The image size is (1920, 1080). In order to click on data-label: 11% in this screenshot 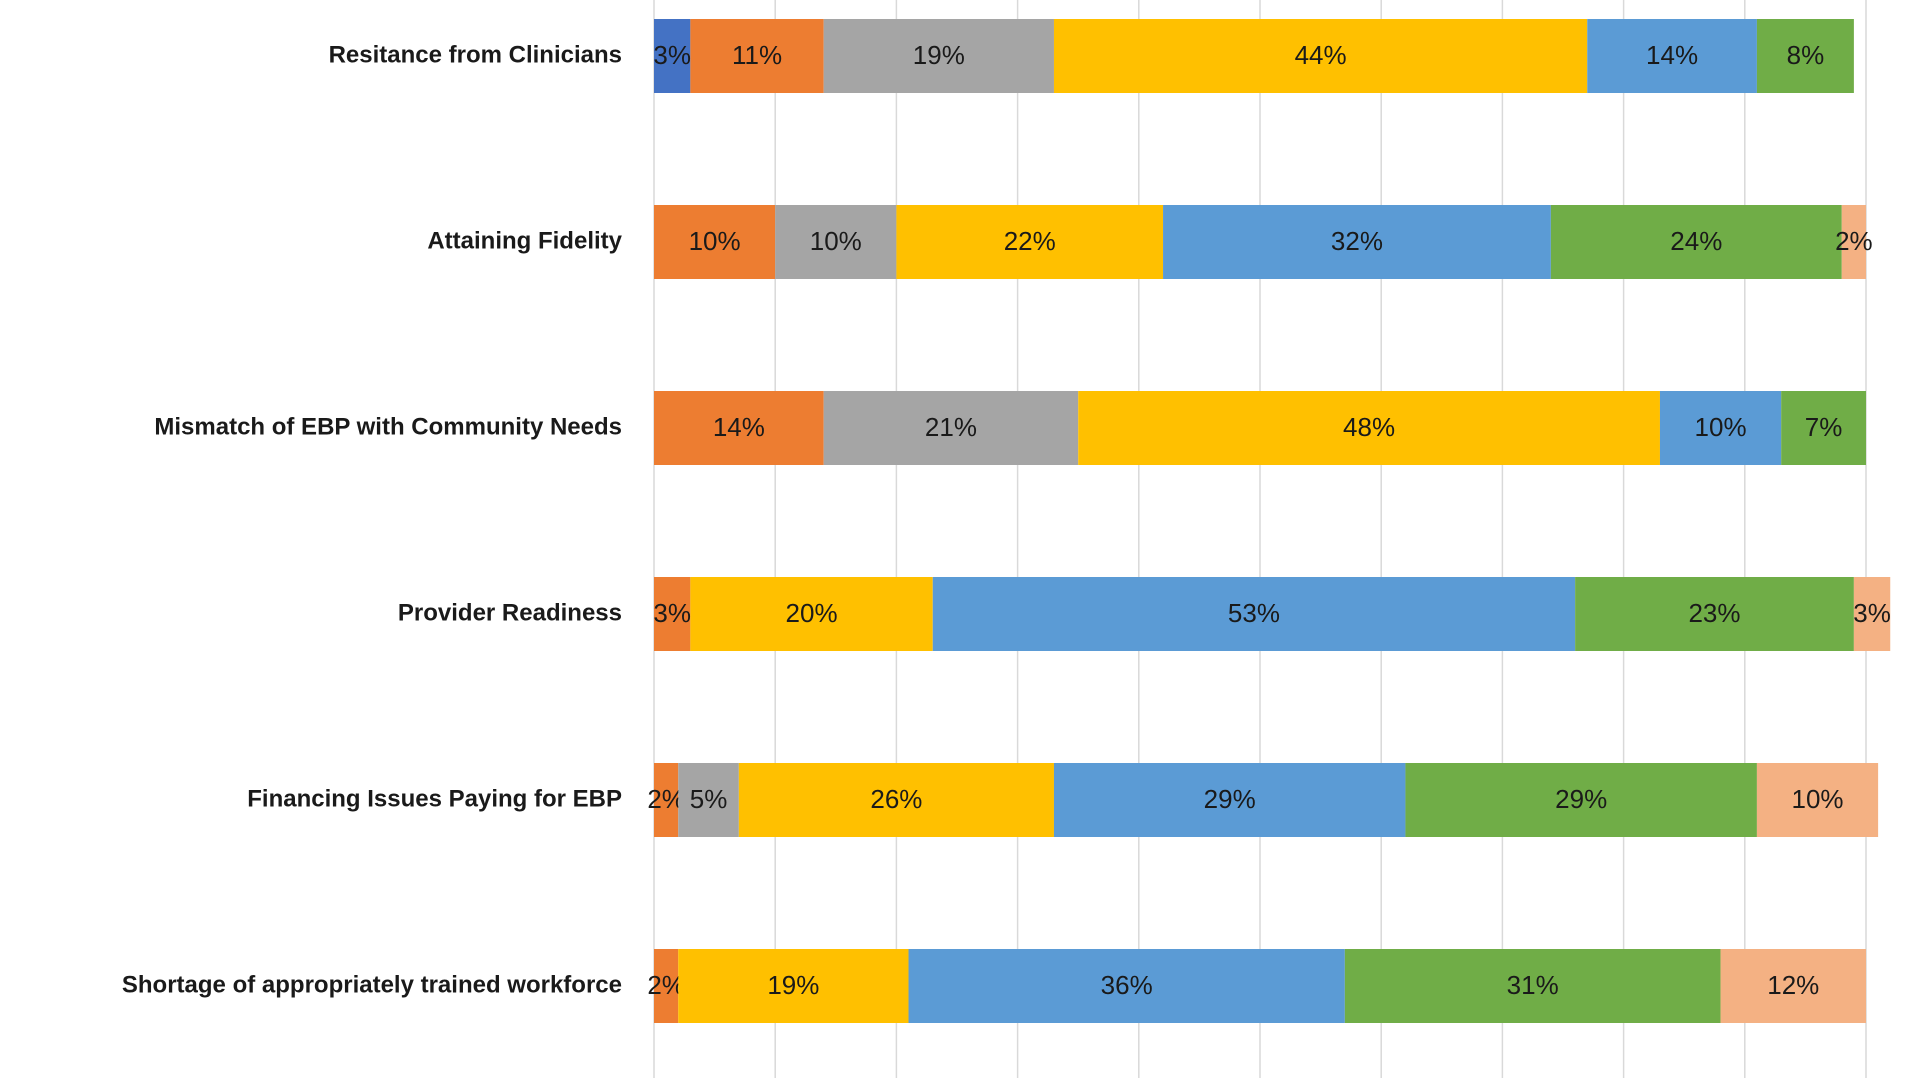, I will do `click(757, 55)`.